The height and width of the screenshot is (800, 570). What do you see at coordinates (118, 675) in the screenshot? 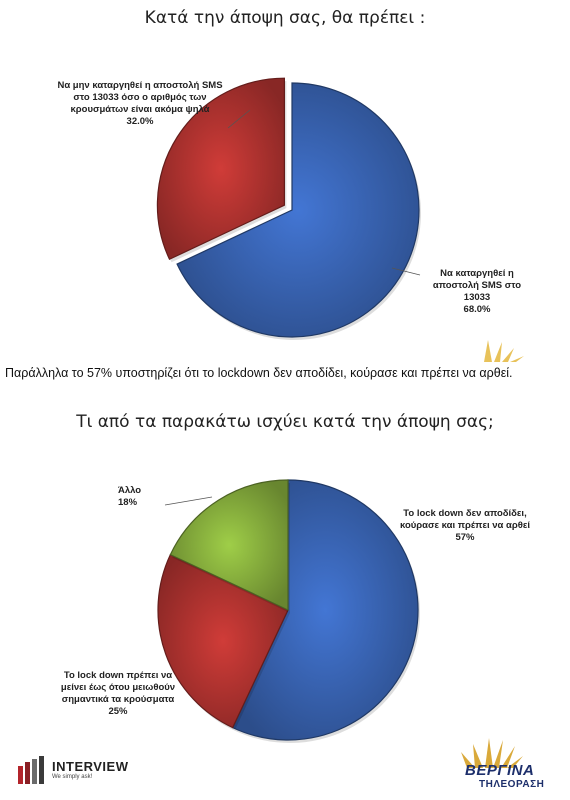
I see `pie2-label-1-line-1: To lock down πρέπει να` at bounding box center [118, 675].